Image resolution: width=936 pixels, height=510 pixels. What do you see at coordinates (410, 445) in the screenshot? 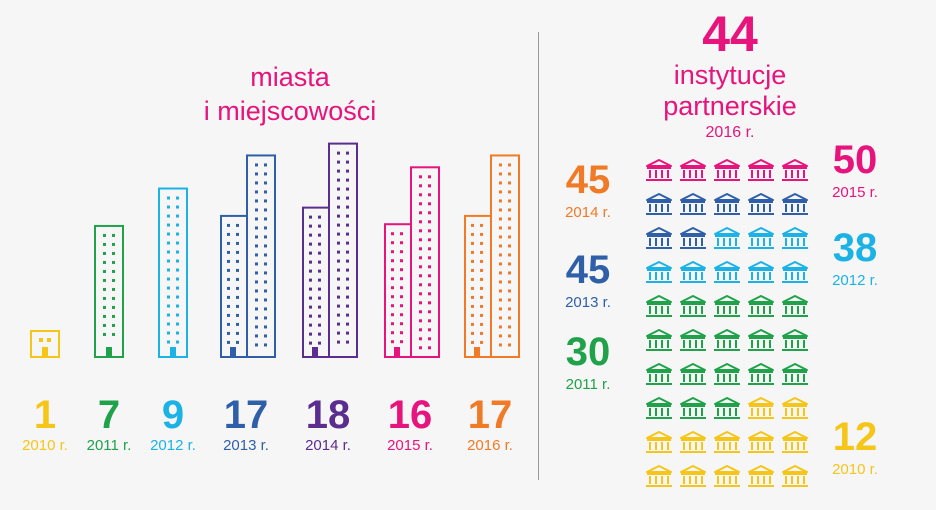
I see `bar-year-label: 2015 r.` at bounding box center [410, 445].